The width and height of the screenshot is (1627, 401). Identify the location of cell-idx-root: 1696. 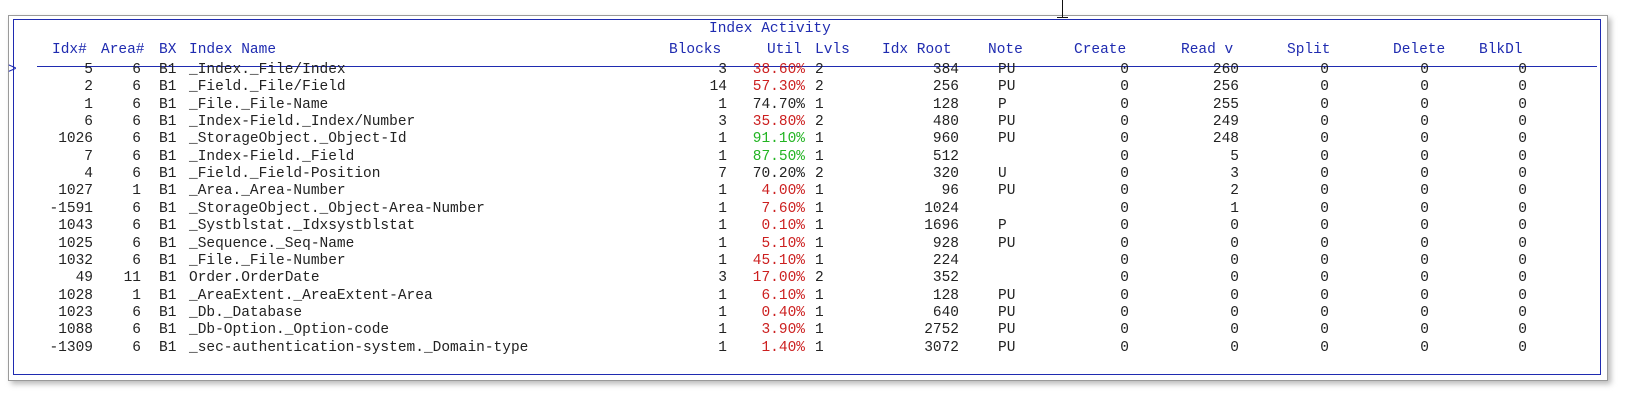
(941, 226).